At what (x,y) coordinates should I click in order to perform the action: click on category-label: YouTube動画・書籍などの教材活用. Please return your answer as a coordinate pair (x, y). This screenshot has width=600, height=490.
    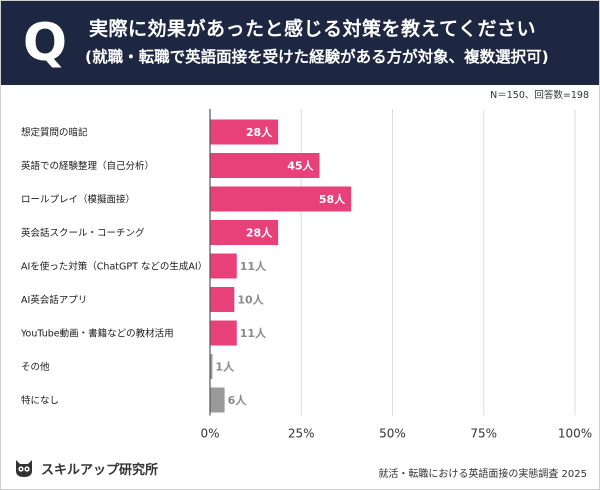
    Looking at the image, I should click on (97, 334).